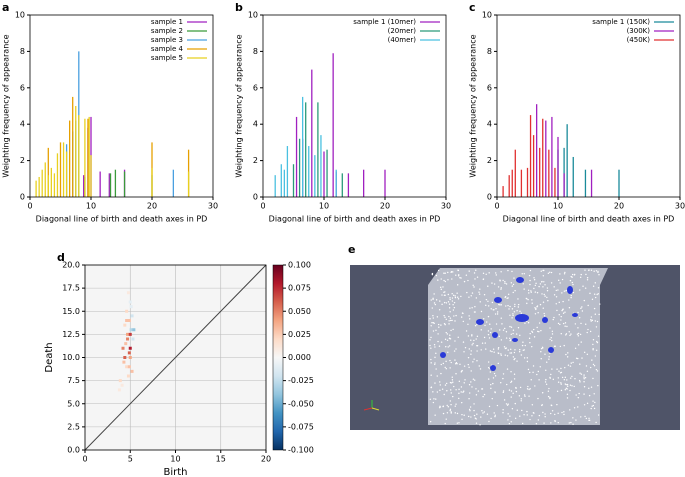  Describe the element at coordinates (489, 51) in the screenshot. I see `y-tick-label: 8` at that location.